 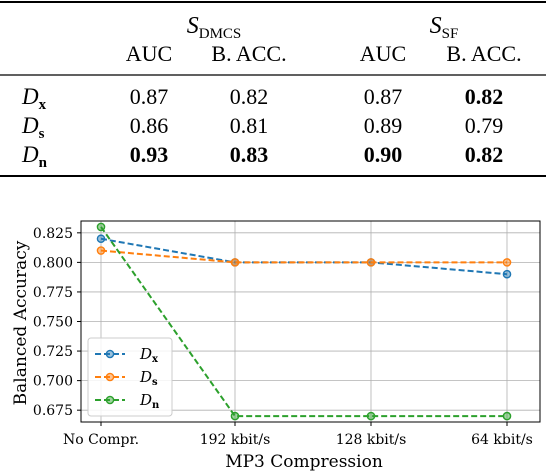 What do you see at coordinates (149, 125) in the screenshot?
I see `table-cell: 0.86` at bounding box center [149, 125].